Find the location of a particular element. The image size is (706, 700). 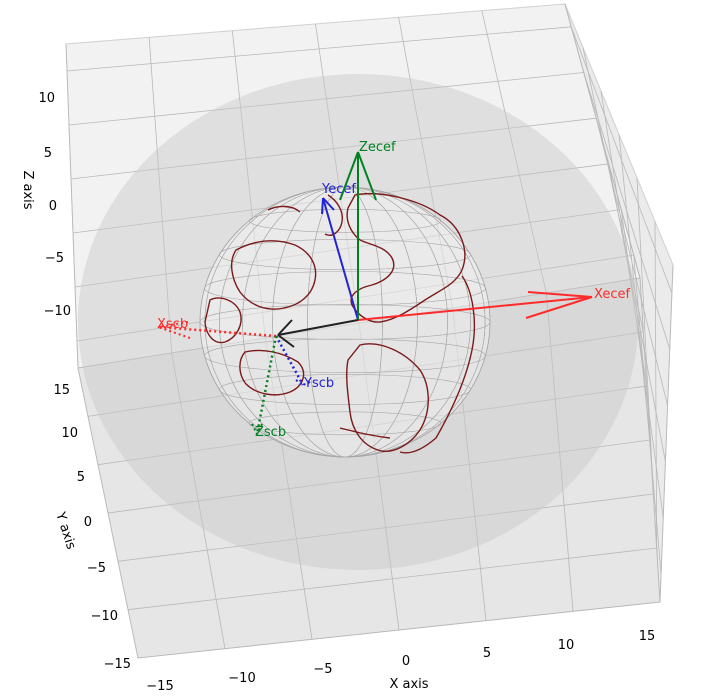

x-tick-label: 5 is located at coordinates (487, 653).